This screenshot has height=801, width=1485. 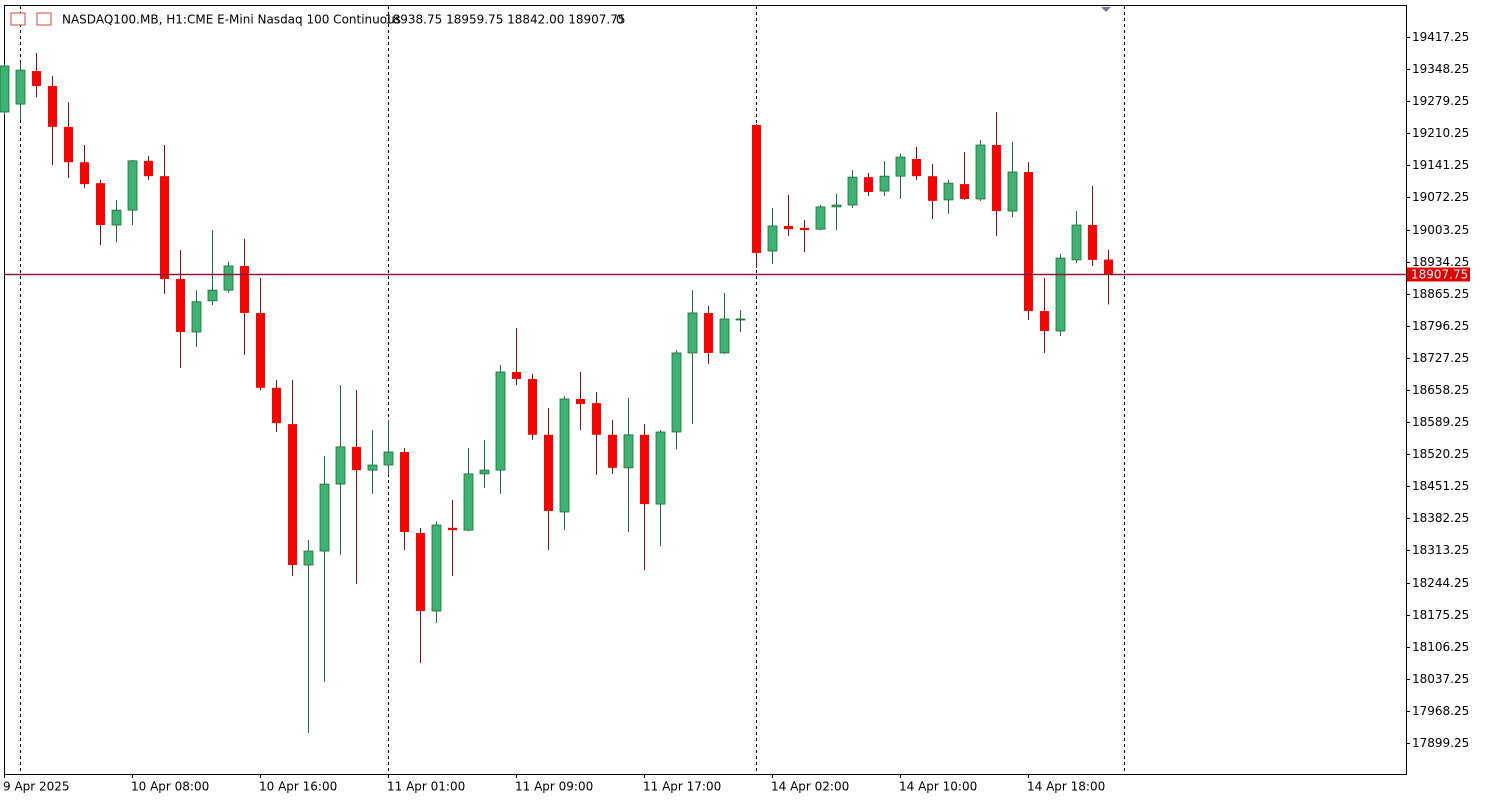 What do you see at coordinates (1066, 787) in the screenshot?
I see `x-tick-label: 14 Apr 18:00` at bounding box center [1066, 787].